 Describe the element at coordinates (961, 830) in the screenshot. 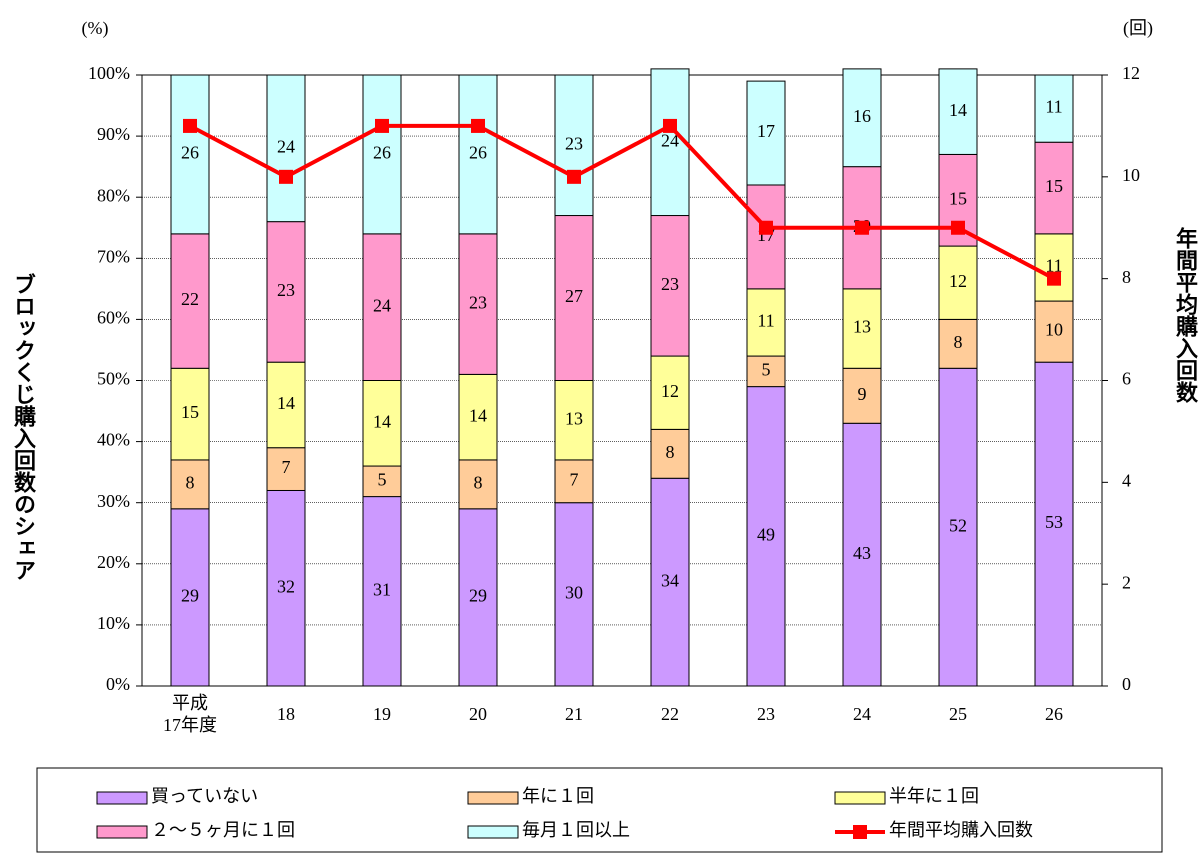

I see `legend-label: 年間平均購入回数` at that location.